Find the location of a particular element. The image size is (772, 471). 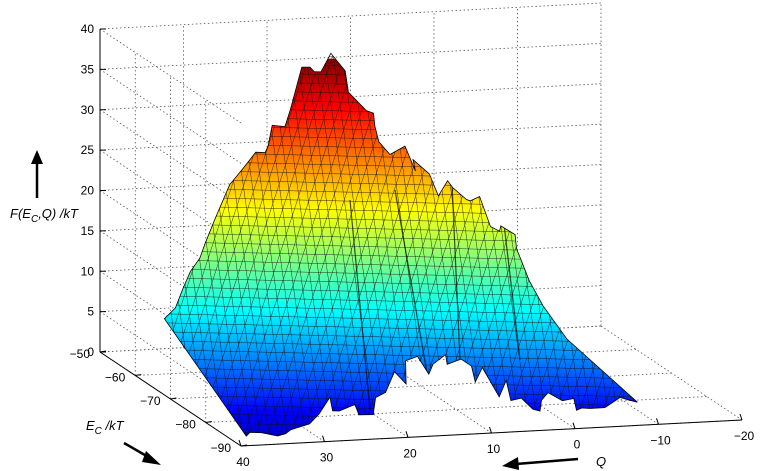

x-tick-label: 40 is located at coordinates (243, 462).